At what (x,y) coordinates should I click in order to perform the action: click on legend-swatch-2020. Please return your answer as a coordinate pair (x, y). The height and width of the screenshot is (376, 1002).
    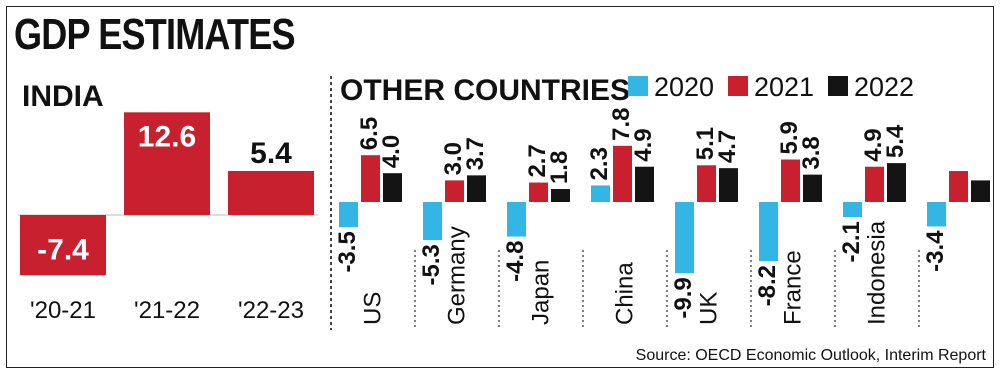
    Looking at the image, I should click on (638, 86).